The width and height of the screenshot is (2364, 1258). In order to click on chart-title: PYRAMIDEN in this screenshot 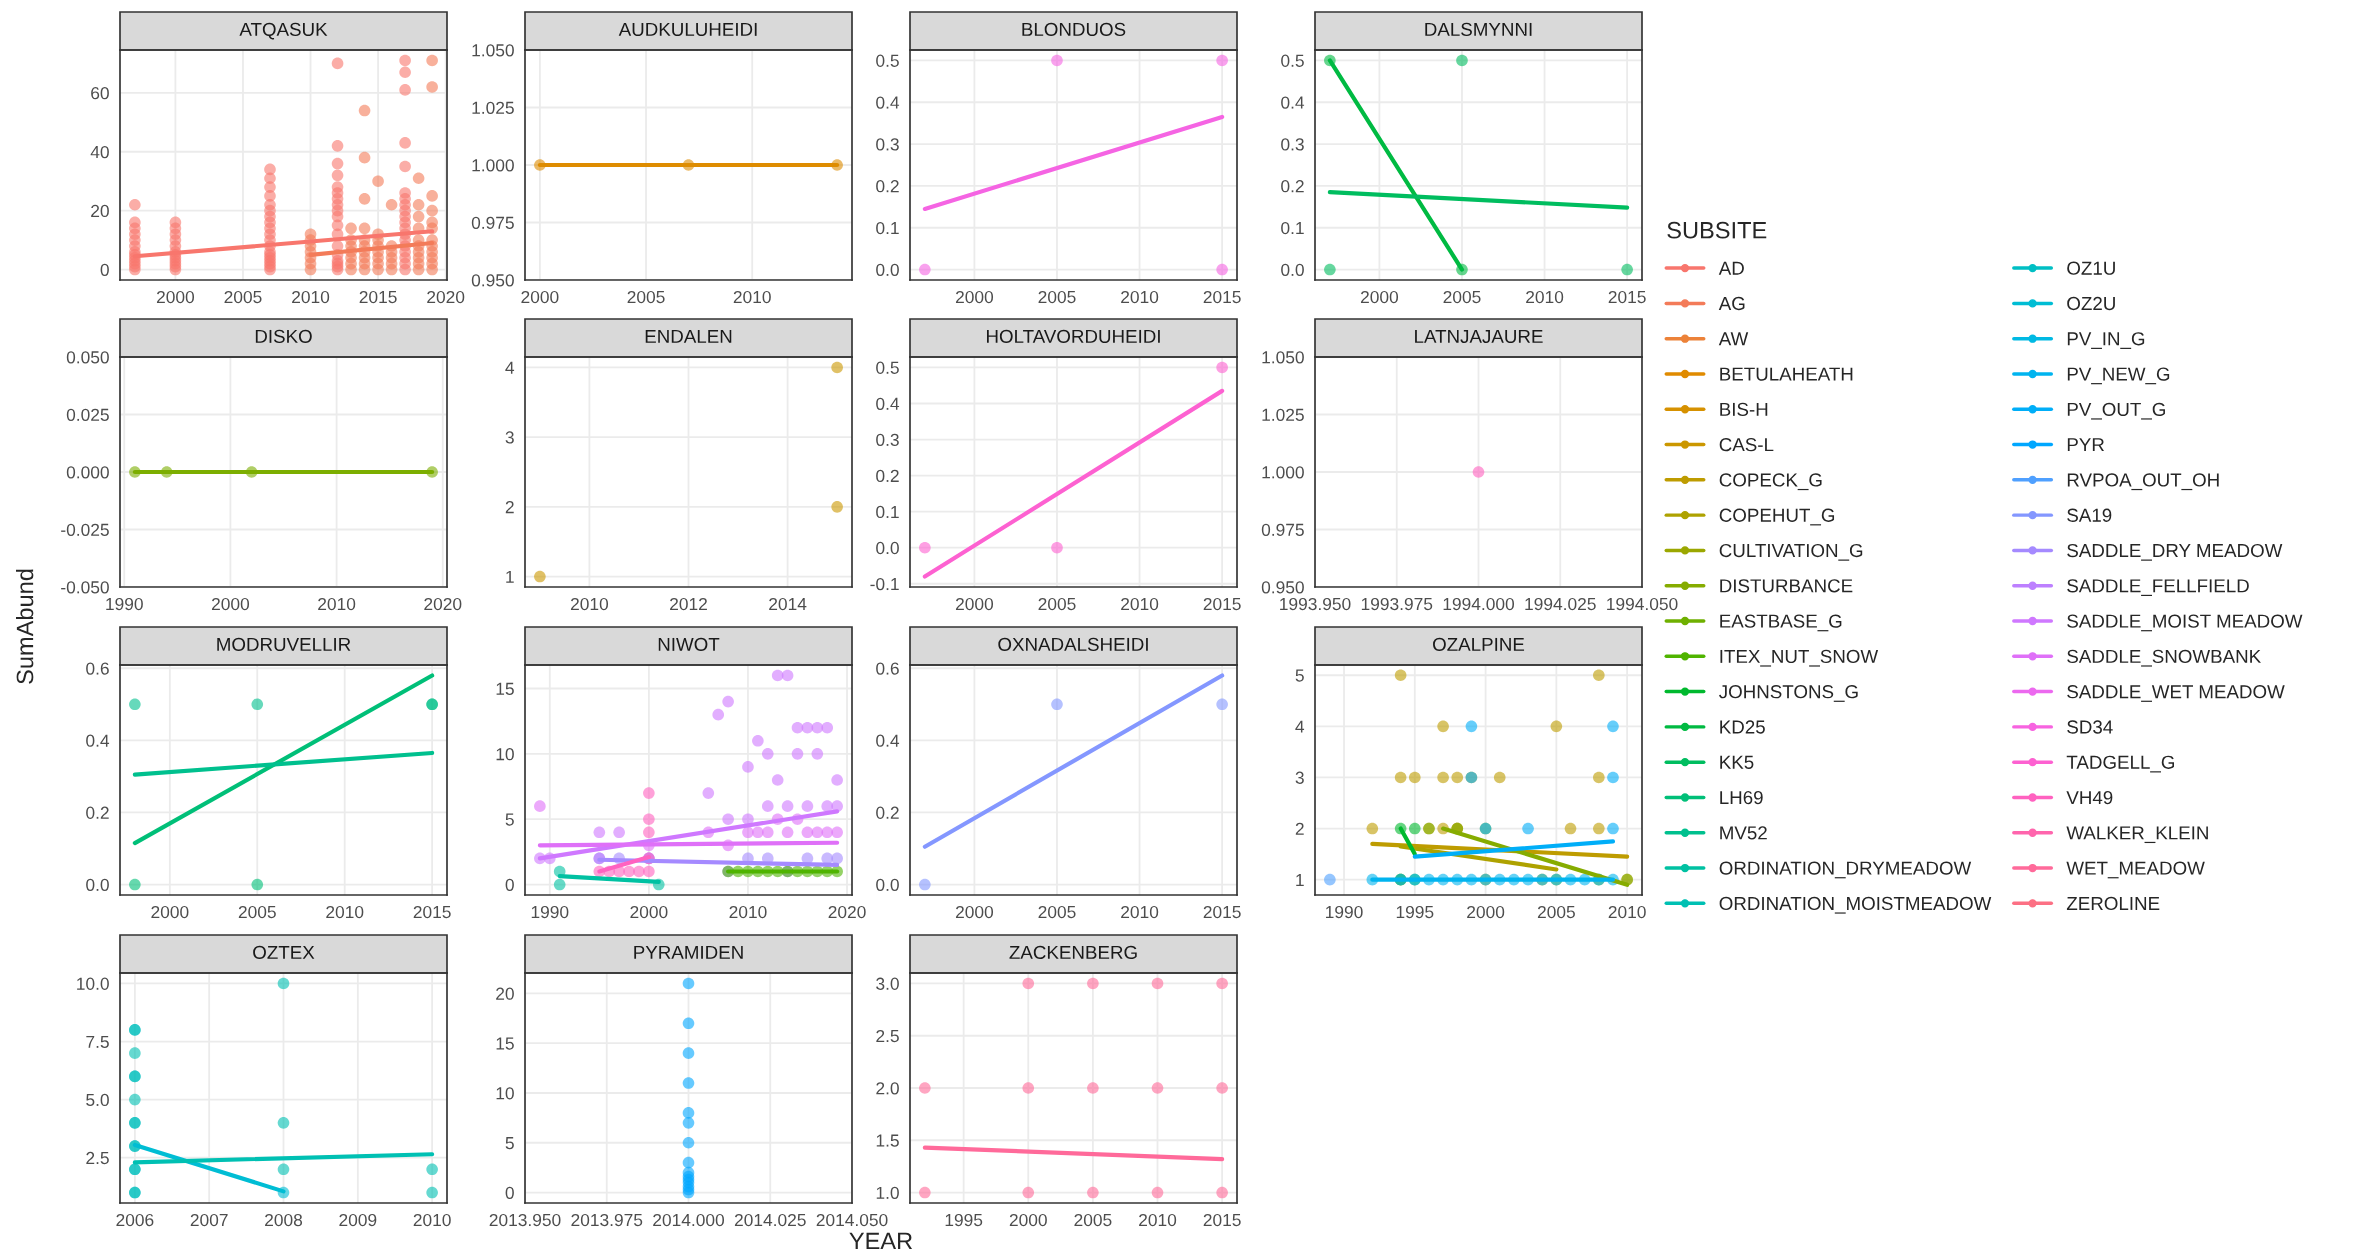, I will do `click(688, 952)`.